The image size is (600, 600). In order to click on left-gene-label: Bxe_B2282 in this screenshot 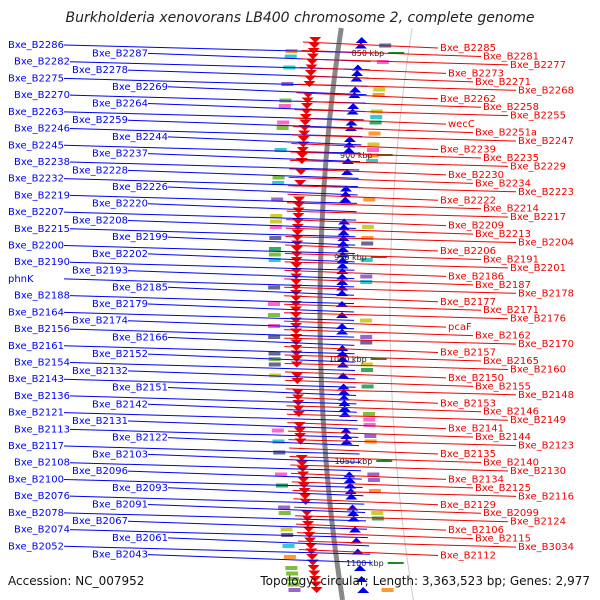, I will do `click(42, 62)`.